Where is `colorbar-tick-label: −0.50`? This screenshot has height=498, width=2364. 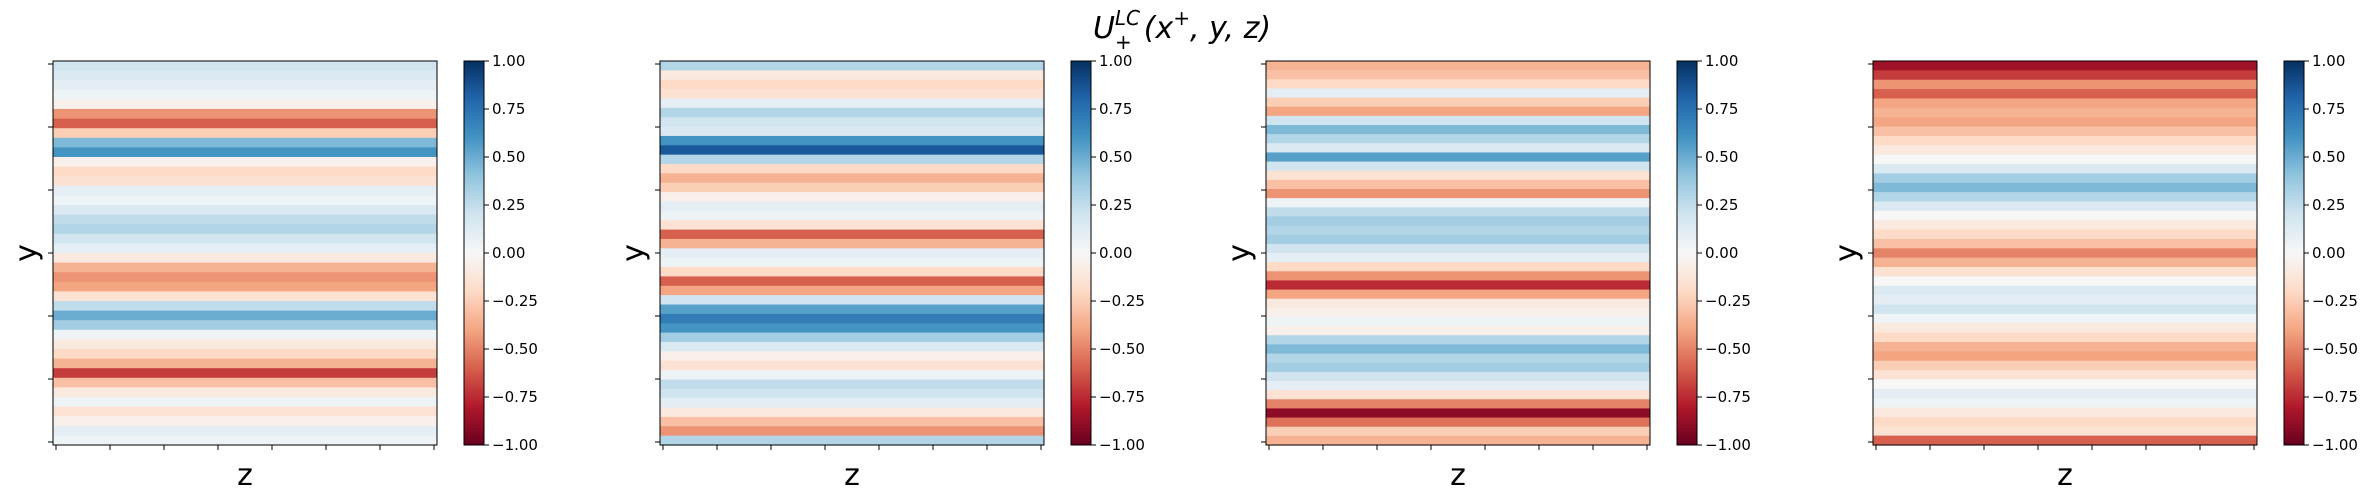
colorbar-tick-label: −0.50 is located at coordinates (2335, 349).